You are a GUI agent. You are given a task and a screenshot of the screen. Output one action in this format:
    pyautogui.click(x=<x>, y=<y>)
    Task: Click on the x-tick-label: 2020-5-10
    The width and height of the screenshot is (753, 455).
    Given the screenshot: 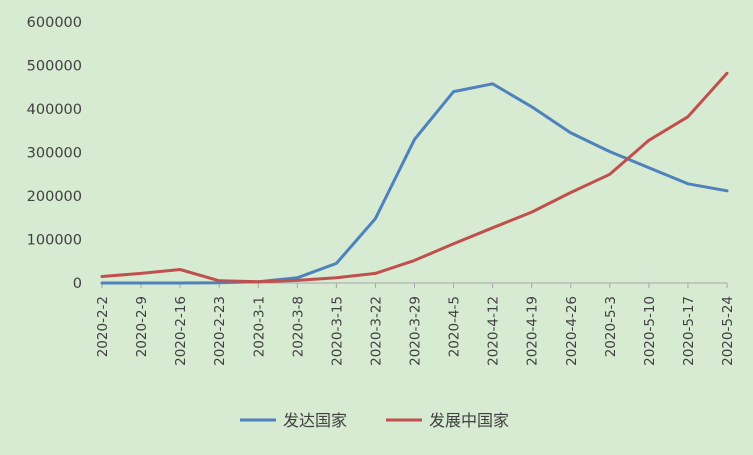 What is the action you would take?
    pyautogui.click(x=650, y=331)
    